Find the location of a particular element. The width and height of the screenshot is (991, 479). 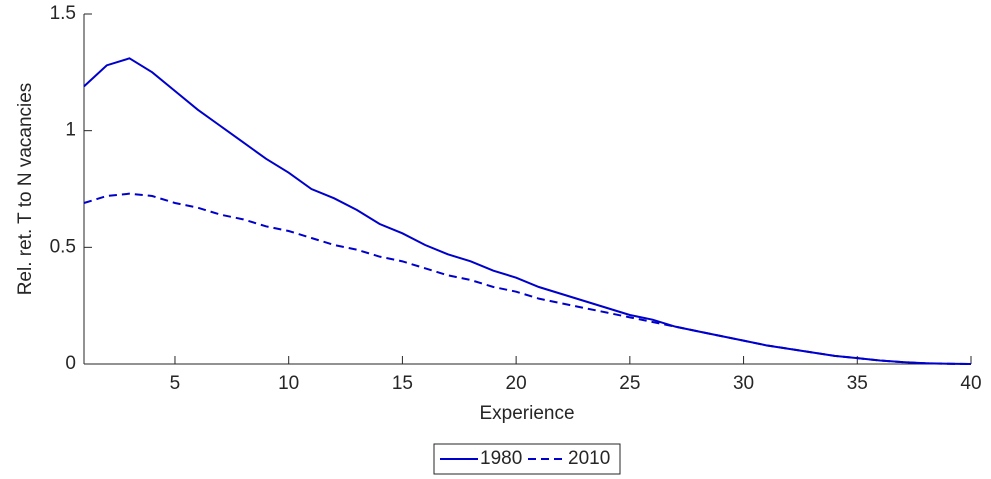

x-tick-label: 5 is located at coordinates (175, 383).